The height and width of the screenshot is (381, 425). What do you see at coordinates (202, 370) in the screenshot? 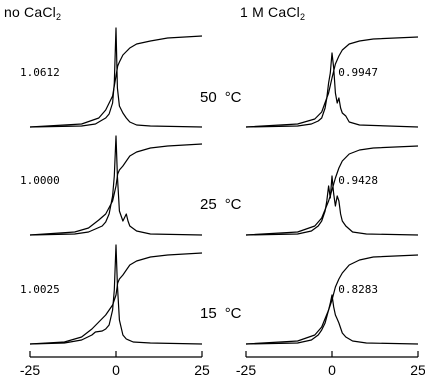
I see `x-tick-label-c0-2: 25` at bounding box center [202, 370].